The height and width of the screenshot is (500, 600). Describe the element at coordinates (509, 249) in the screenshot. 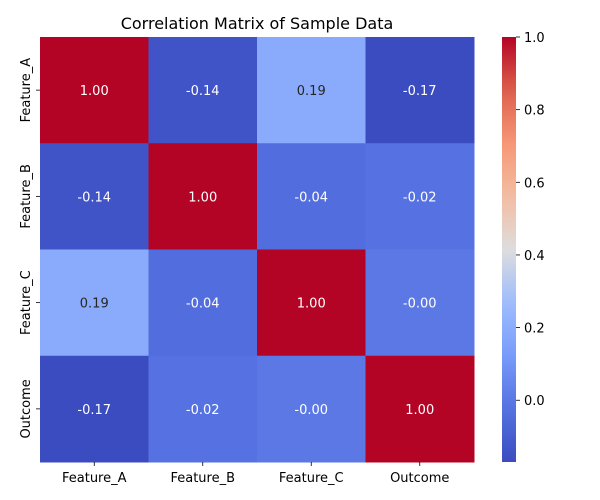

I see `colorbar-gradient` at that location.